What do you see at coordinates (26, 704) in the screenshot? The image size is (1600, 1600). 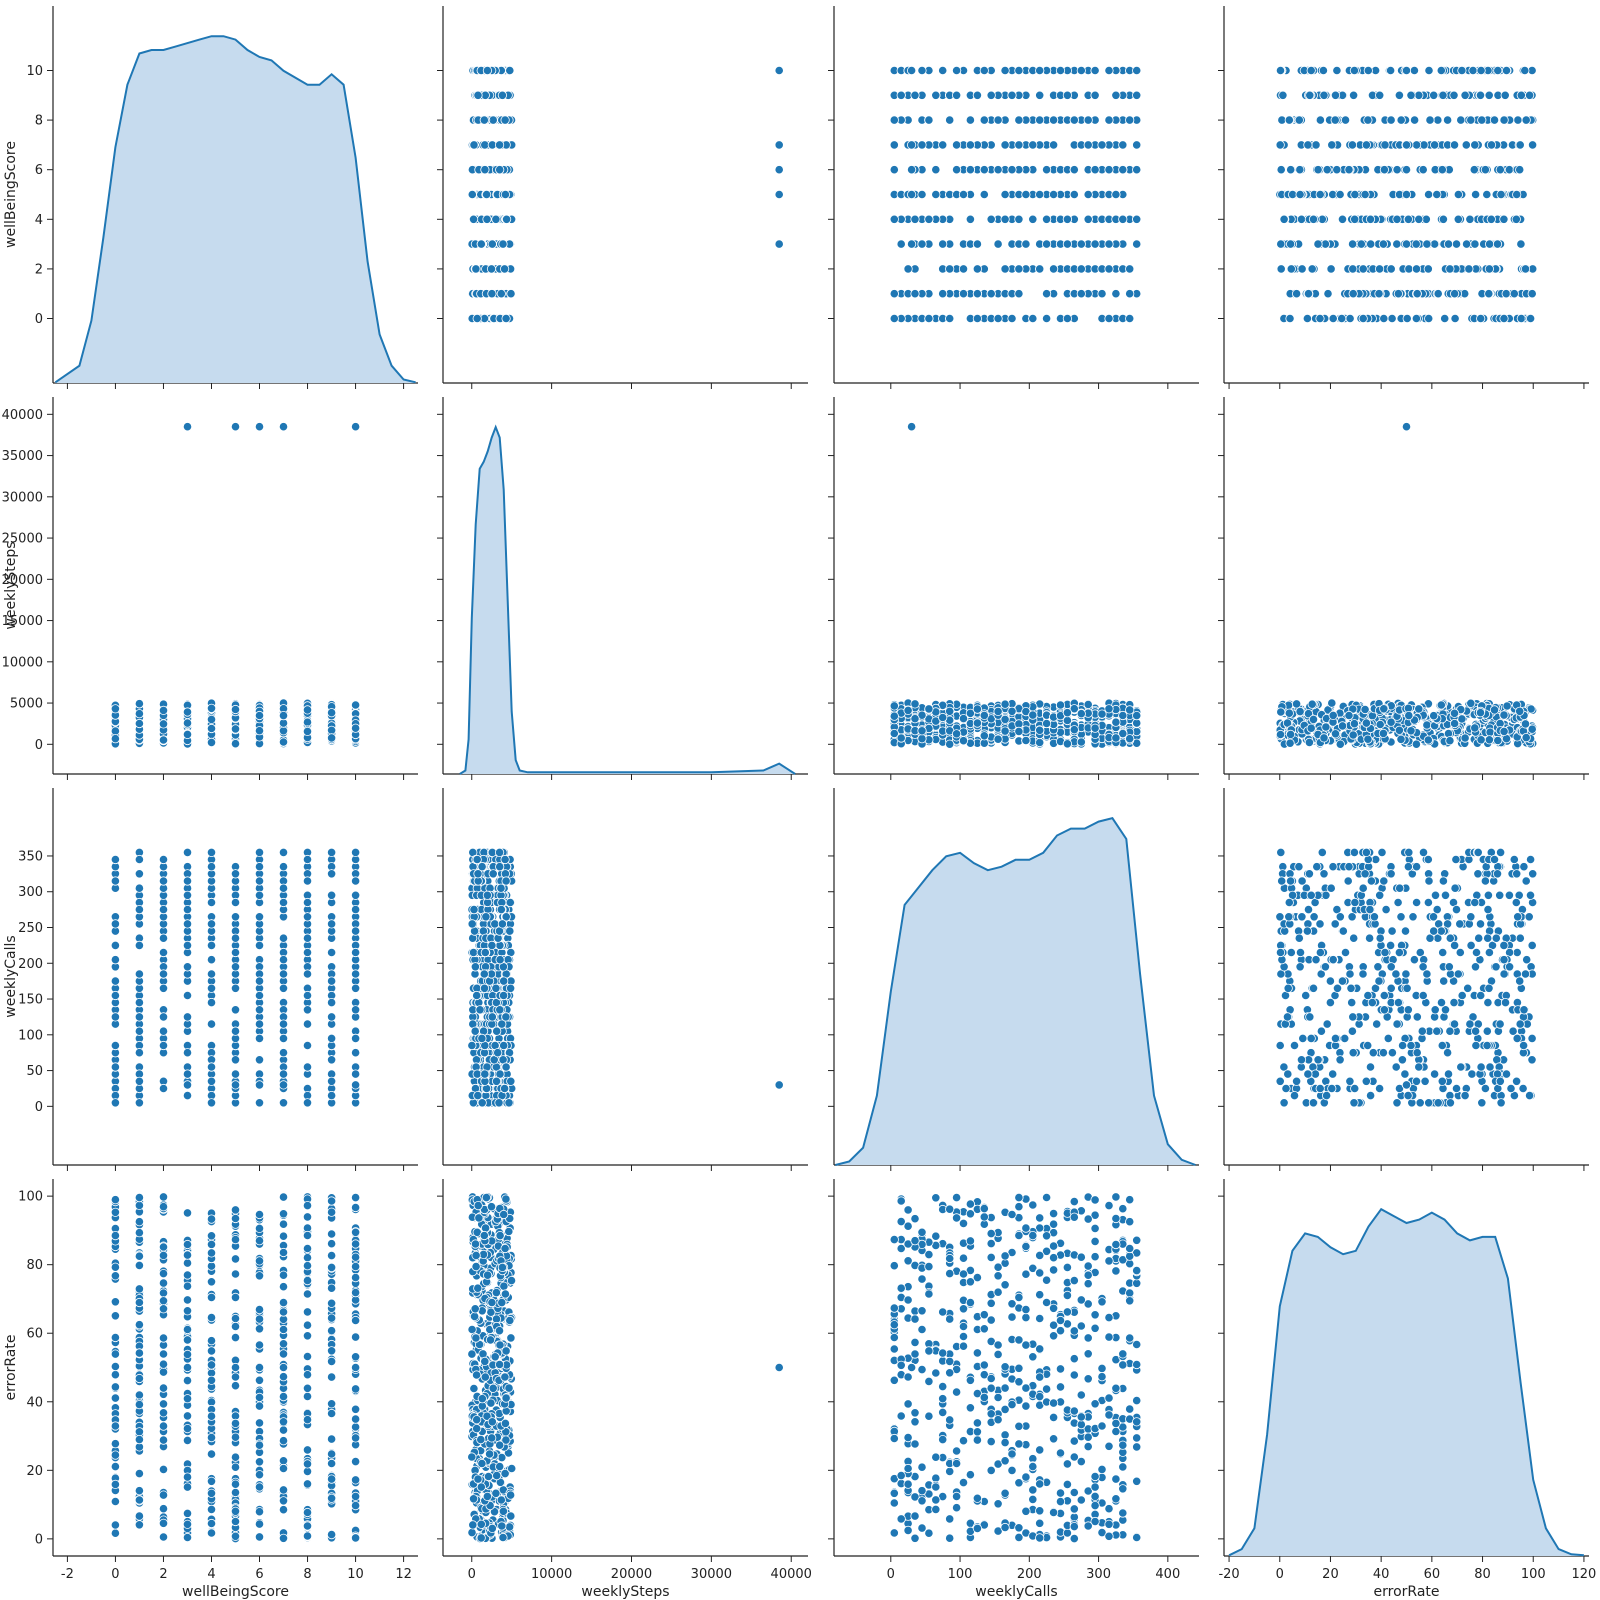 I see `y-tick-label: 5000` at bounding box center [26, 704].